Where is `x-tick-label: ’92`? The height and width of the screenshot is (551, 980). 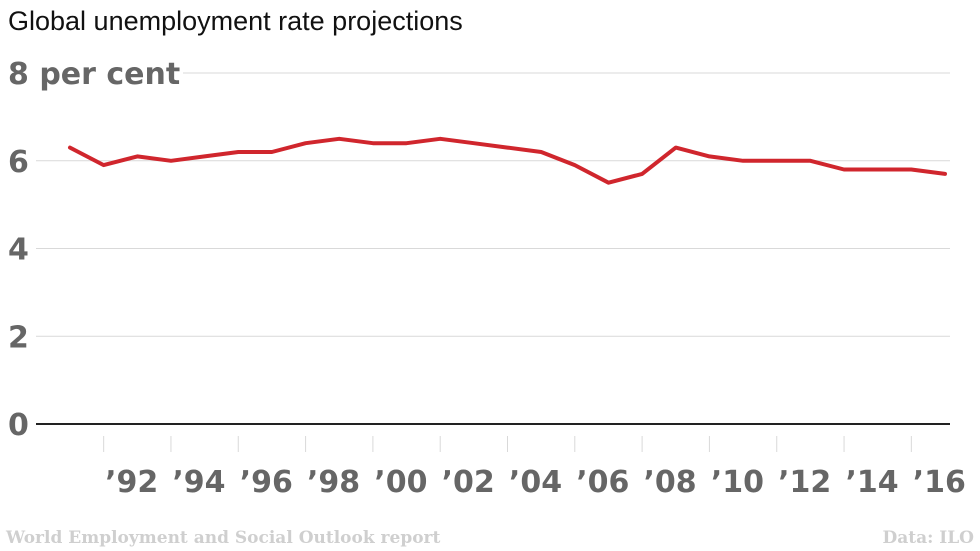
x-tick-label: ’92 is located at coordinates (131, 482).